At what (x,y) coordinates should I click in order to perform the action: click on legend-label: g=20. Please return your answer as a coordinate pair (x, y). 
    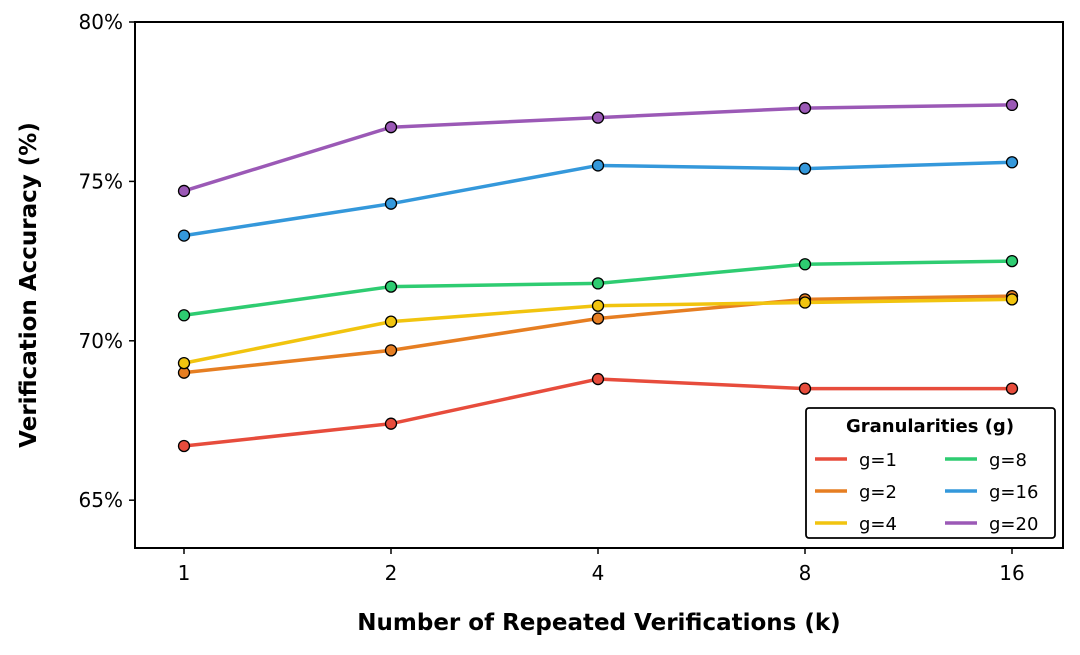
    Looking at the image, I should click on (1013, 524).